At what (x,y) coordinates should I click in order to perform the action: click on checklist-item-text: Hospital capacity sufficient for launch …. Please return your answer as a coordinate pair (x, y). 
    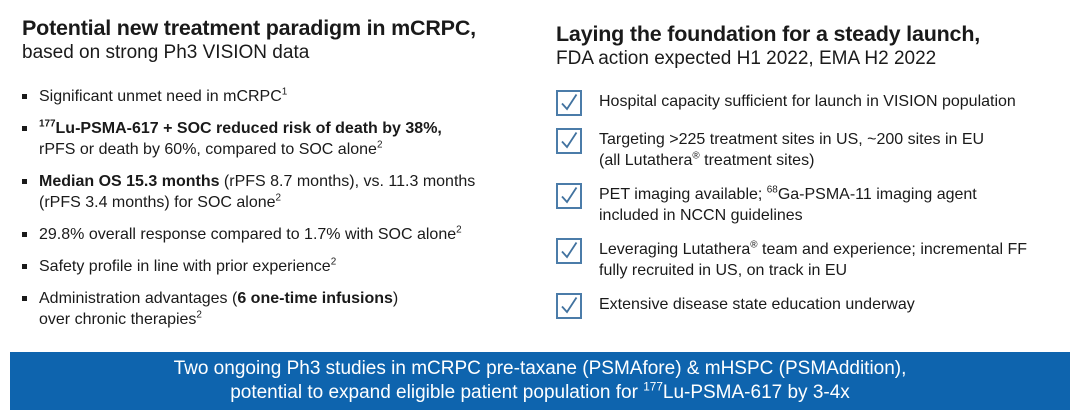
    Looking at the image, I should click on (807, 101).